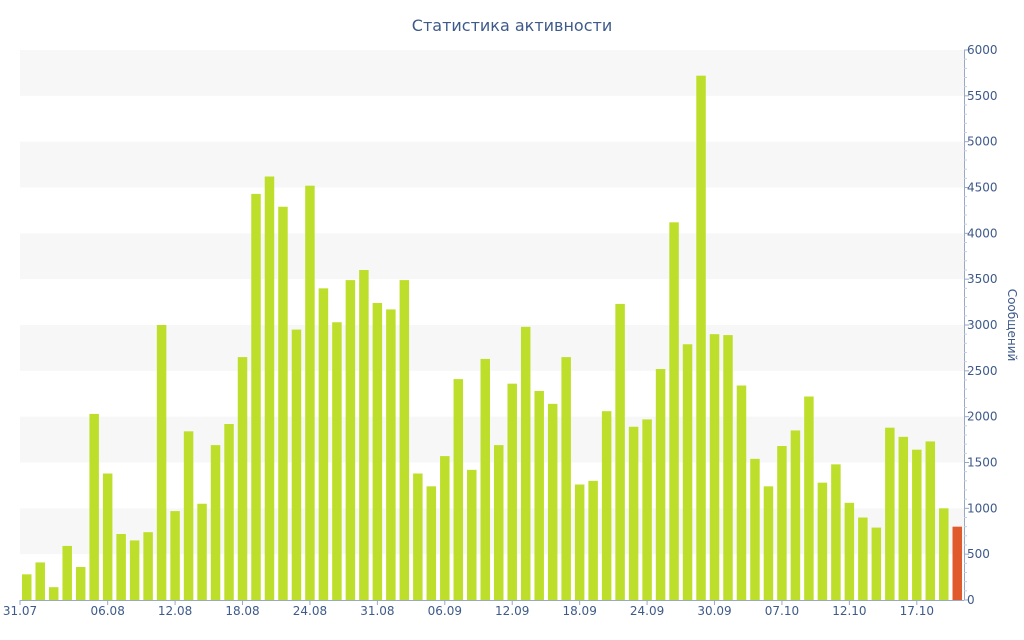 The image size is (1024, 640). Describe the element at coordinates (982, 463) in the screenshot. I see `y-tick-label: 1500` at that location.